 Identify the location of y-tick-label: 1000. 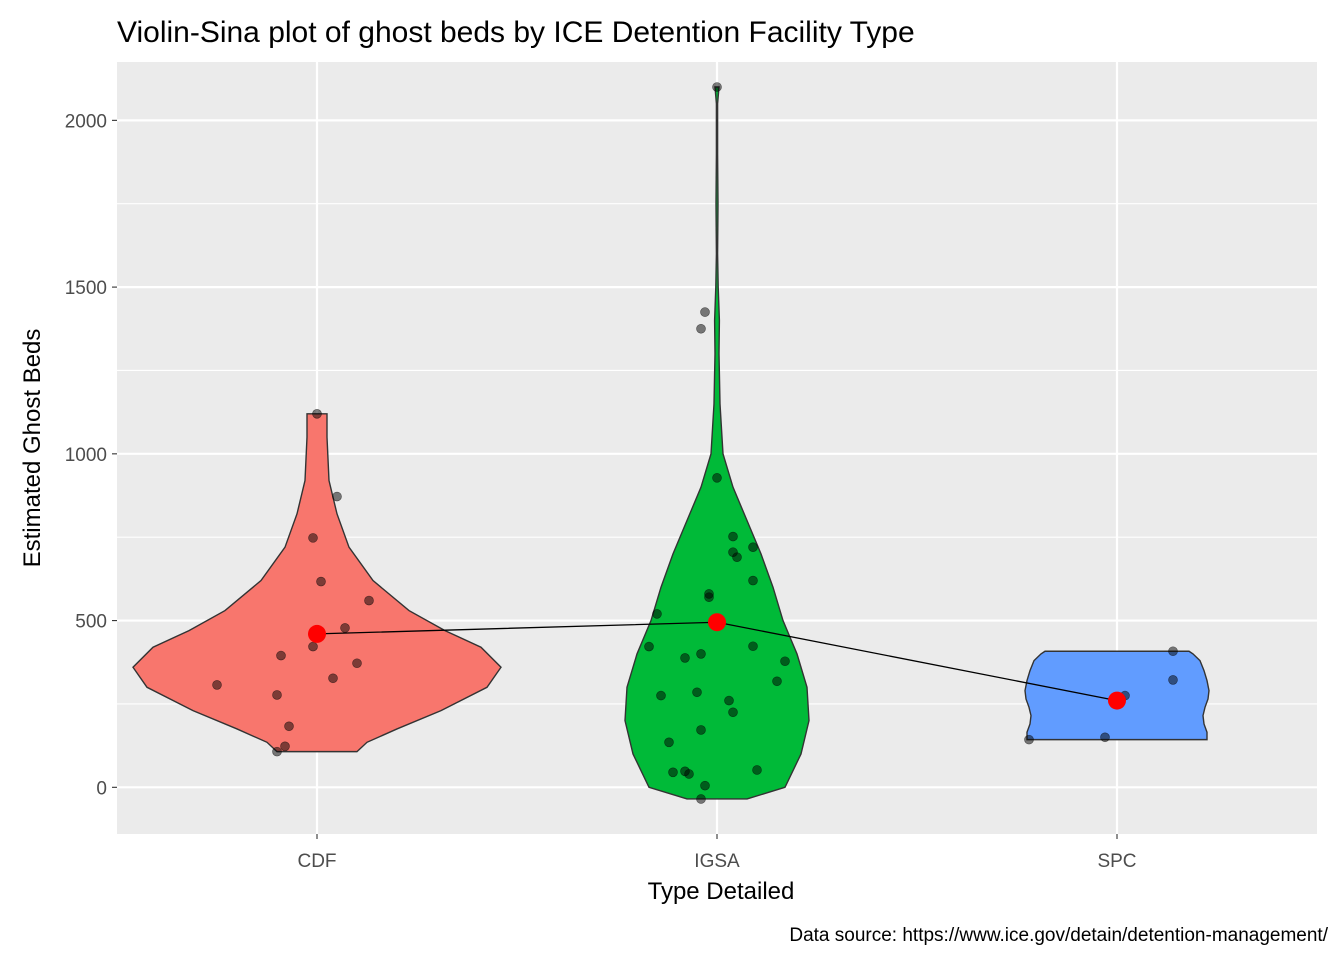
(86, 455).